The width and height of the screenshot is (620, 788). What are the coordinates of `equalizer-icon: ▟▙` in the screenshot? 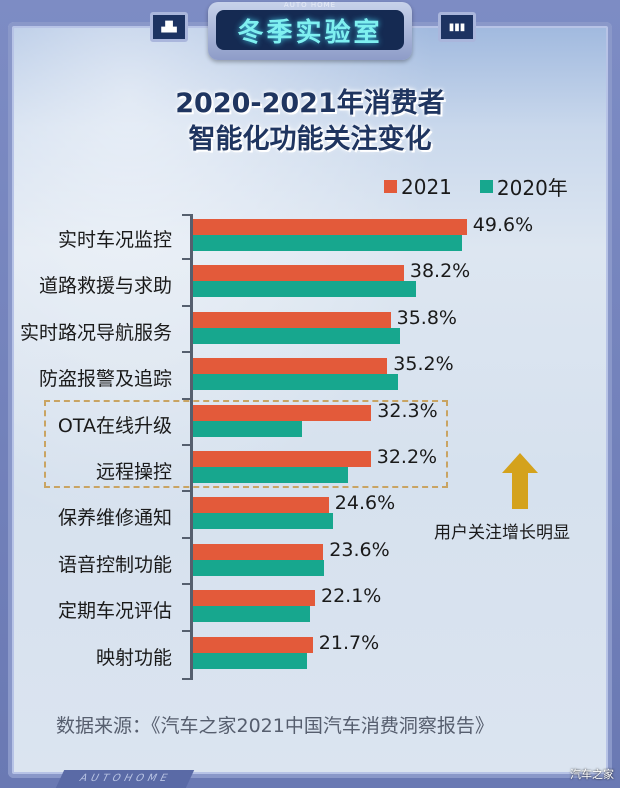 It's located at (169, 27).